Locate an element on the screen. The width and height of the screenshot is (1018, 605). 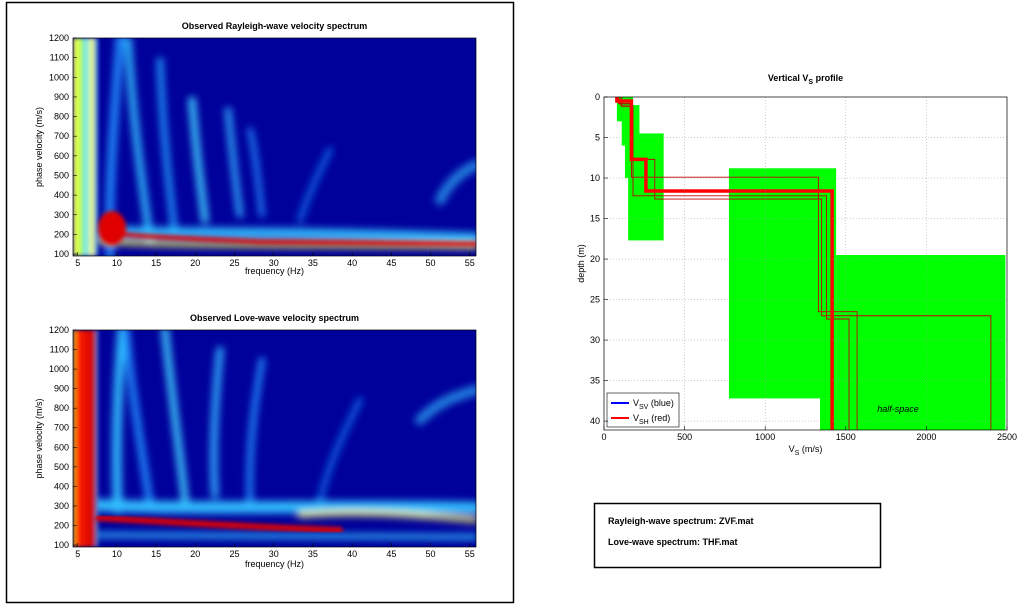
info-line: Love-wave spectrum: THF.mat is located at coordinates (673, 542).